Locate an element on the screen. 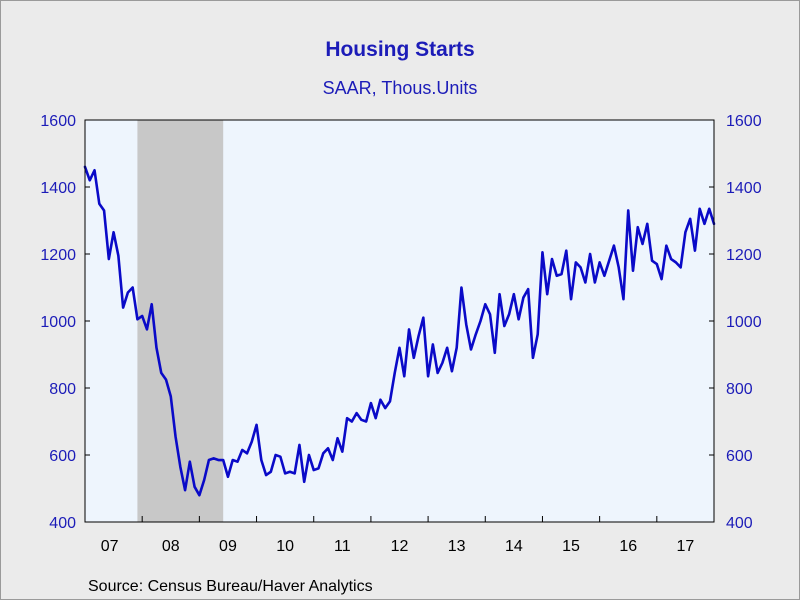 This screenshot has height=600, width=800. y-tick-label-right: 1200 is located at coordinates (744, 255).